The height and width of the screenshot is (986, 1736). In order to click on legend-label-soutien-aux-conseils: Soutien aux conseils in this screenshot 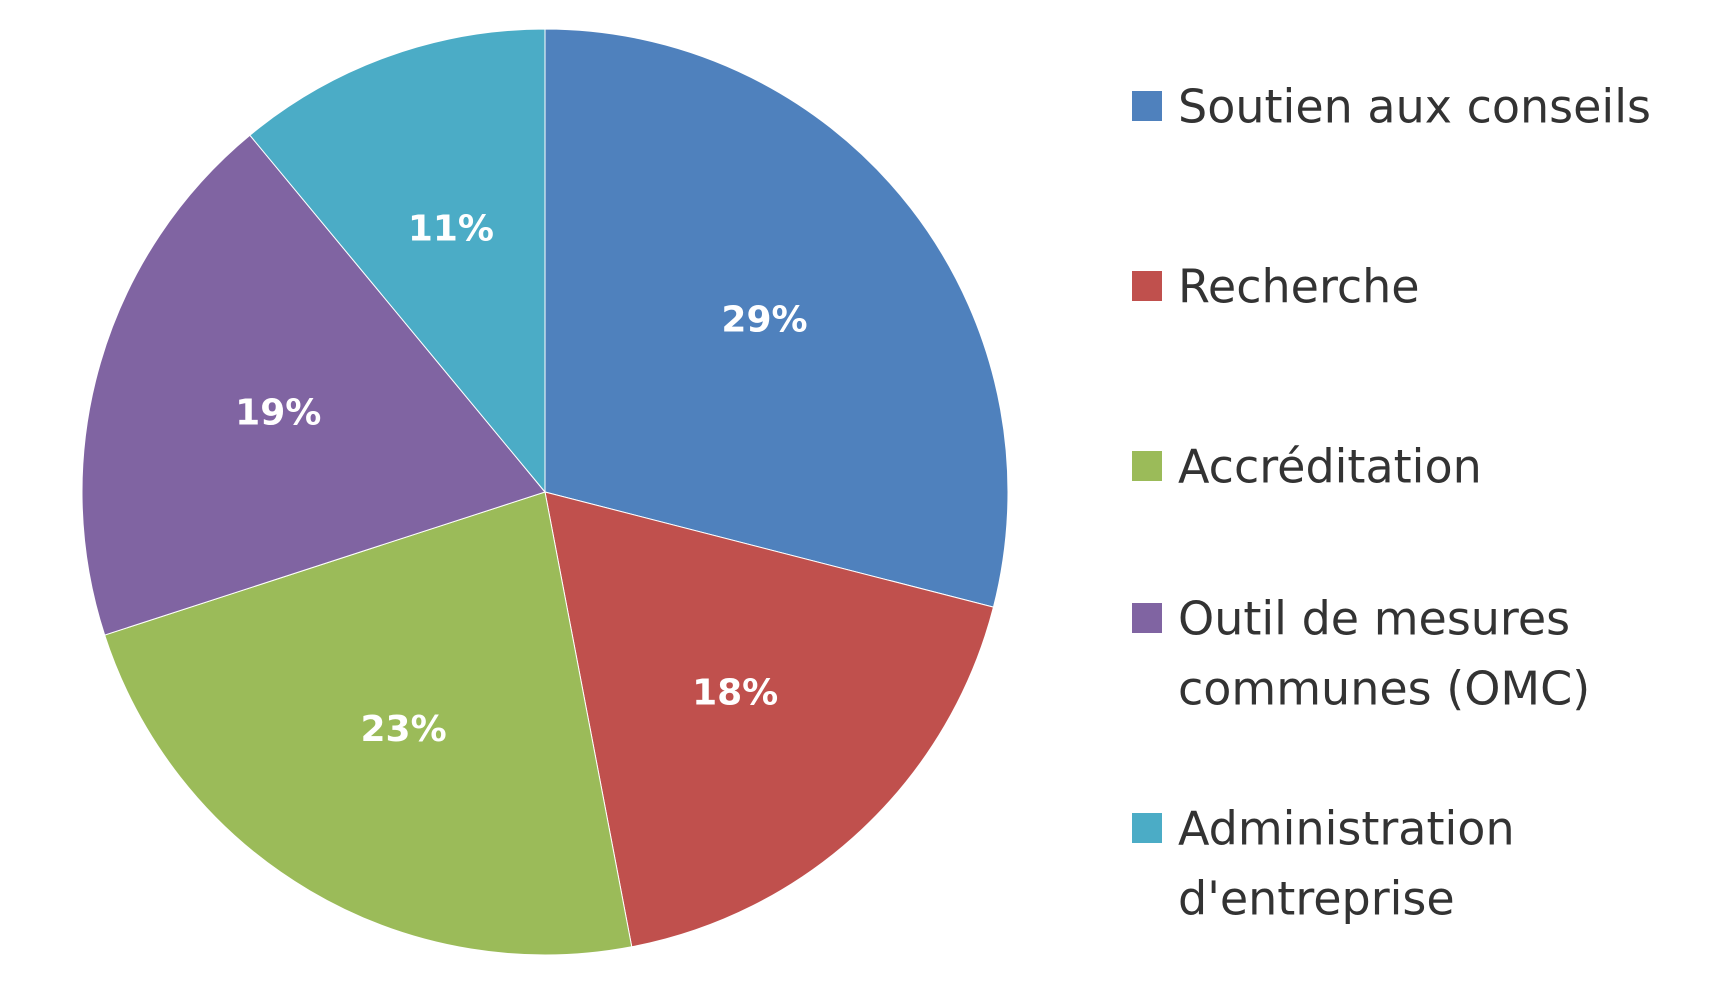, I will do `click(1414, 107)`.